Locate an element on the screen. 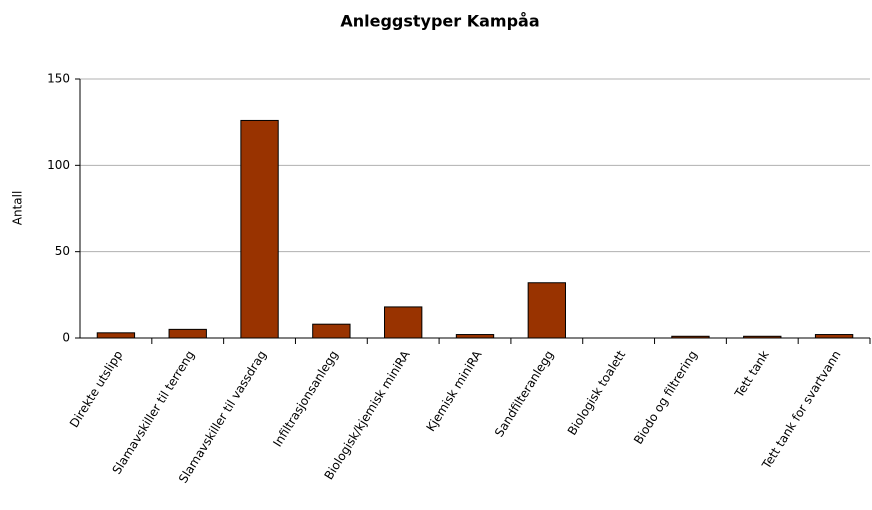 This screenshot has width=872, height=510. y-tick-label: 150 is located at coordinates (58, 79).